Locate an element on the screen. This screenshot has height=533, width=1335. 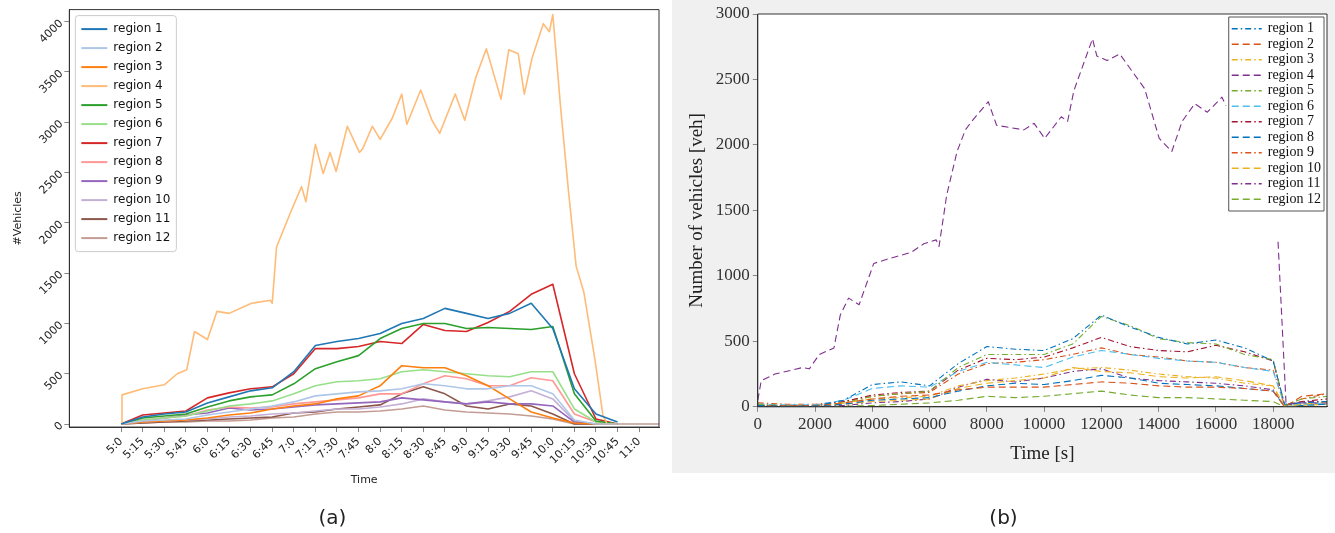
x-tick-label: 4000 is located at coordinates (872, 424).